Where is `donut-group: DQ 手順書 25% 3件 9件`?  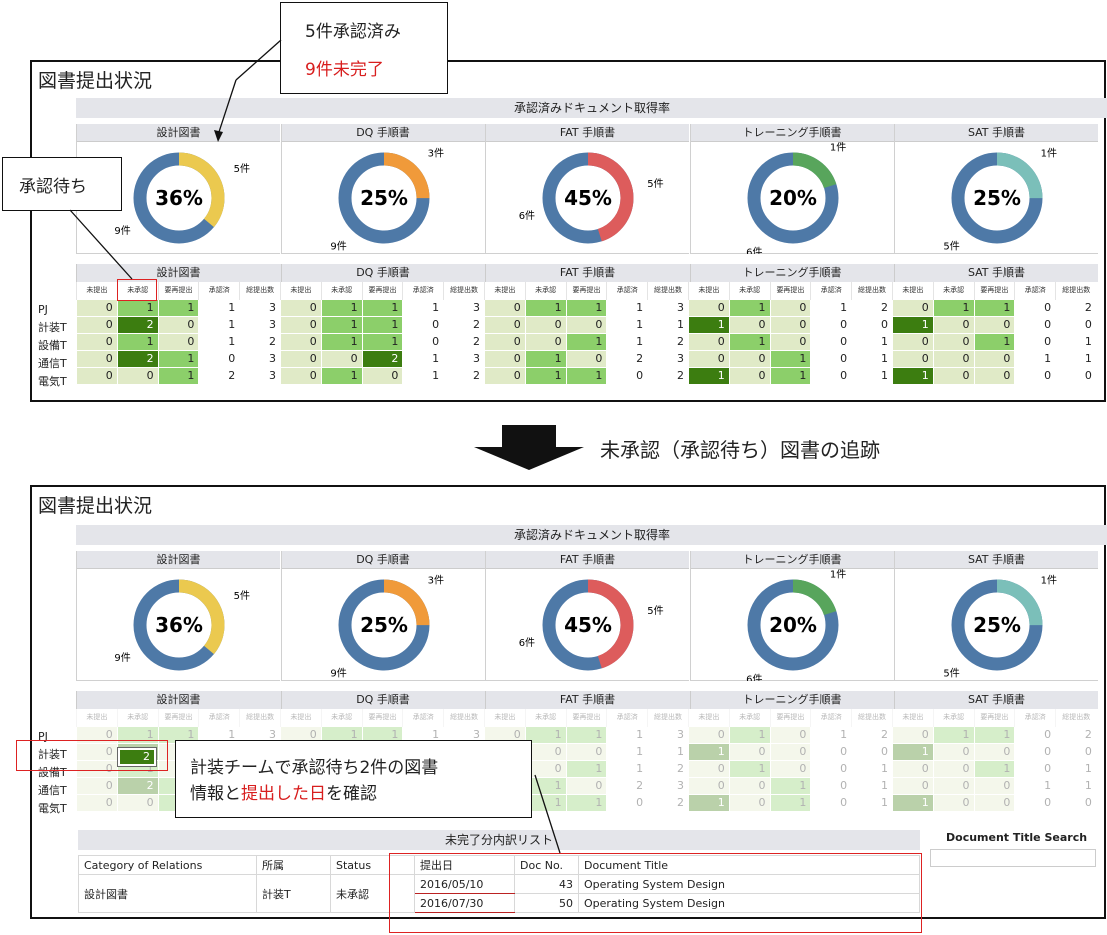
donut-group: DQ 手順書 25% 3件 9件 is located at coordinates (382, 189).